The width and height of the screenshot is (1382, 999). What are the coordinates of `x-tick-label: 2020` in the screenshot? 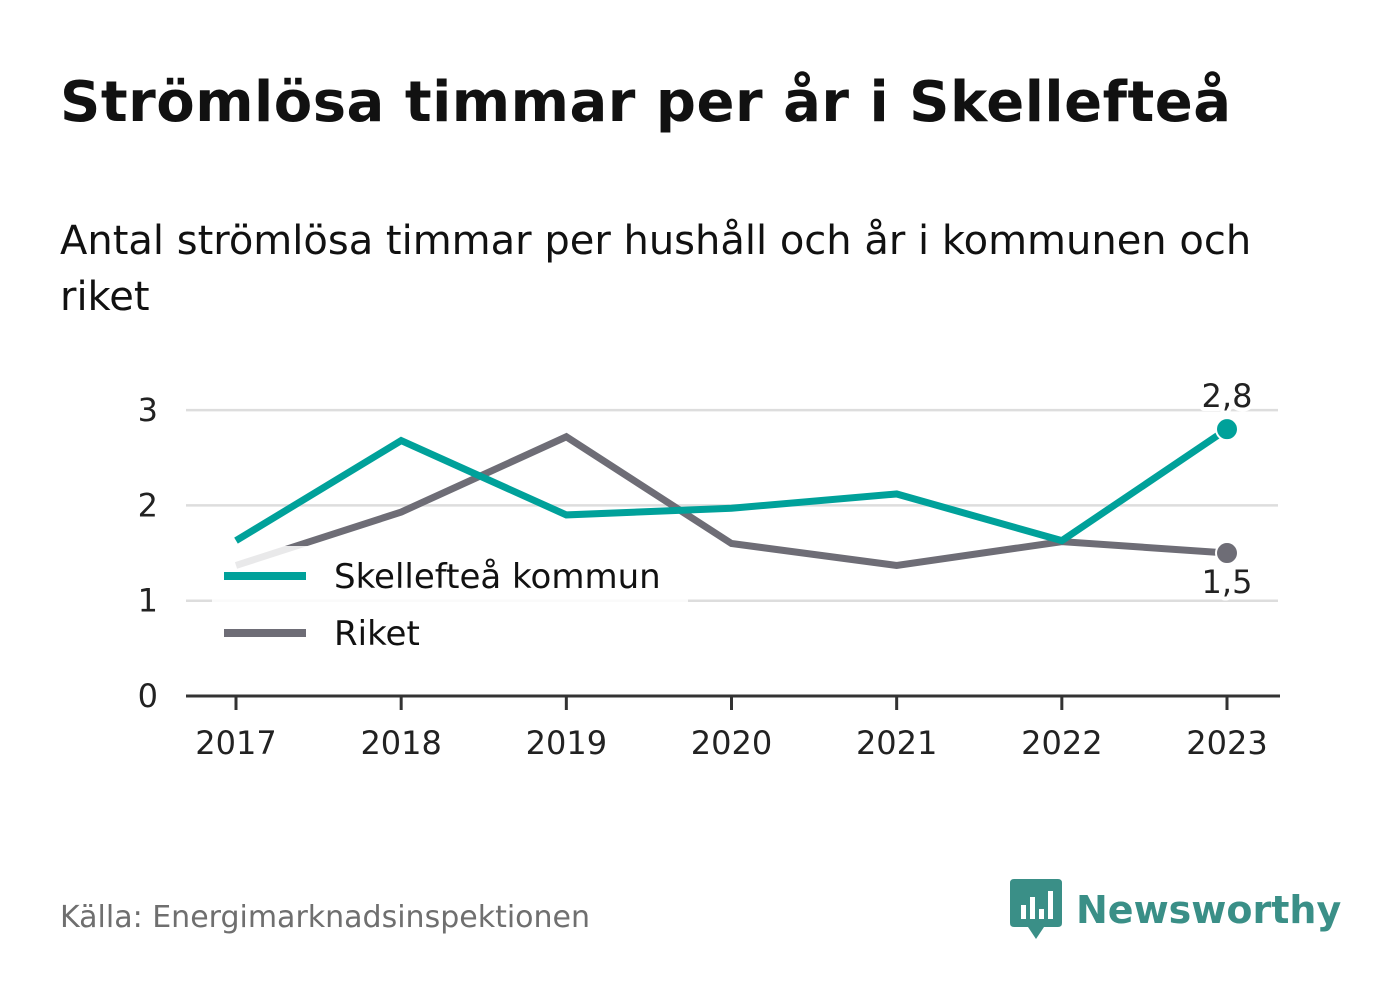 It's located at (731, 743).